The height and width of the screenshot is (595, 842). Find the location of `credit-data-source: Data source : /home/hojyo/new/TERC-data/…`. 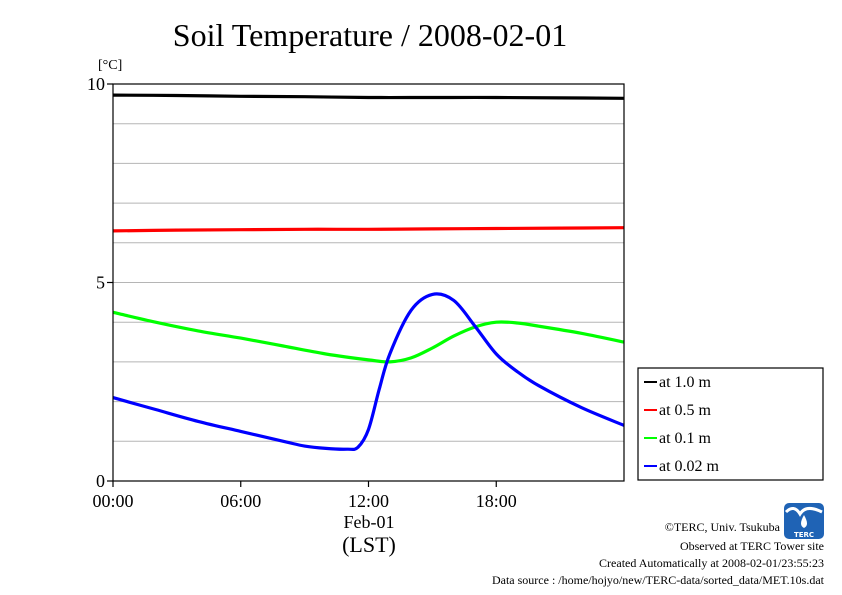

credit-data-source: Data source : /home/hojyo/new/TERC-data/… is located at coordinates (658, 580).